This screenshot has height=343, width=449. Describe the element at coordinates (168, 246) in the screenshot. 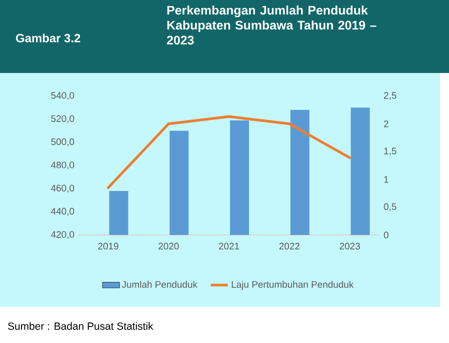

I see `x-tick-label: 2020` at that location.